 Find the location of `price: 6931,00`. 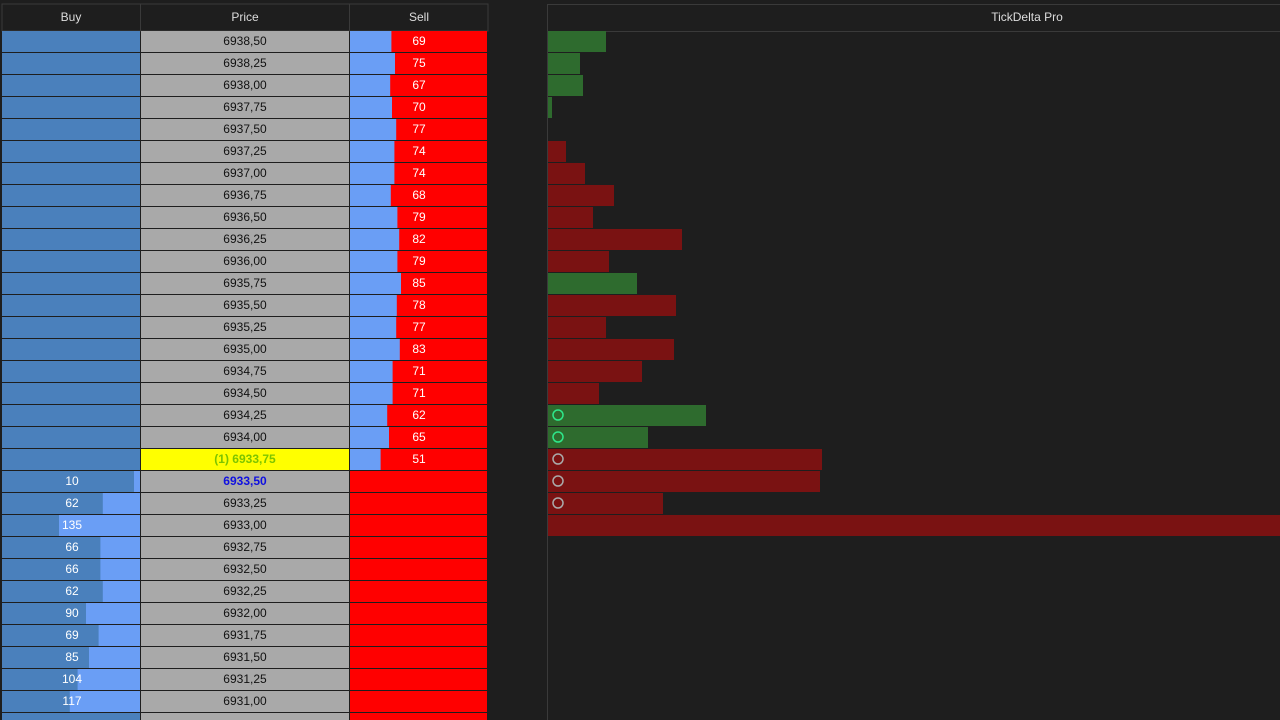

price: 6931,00 is located at coordinates (245, 701).